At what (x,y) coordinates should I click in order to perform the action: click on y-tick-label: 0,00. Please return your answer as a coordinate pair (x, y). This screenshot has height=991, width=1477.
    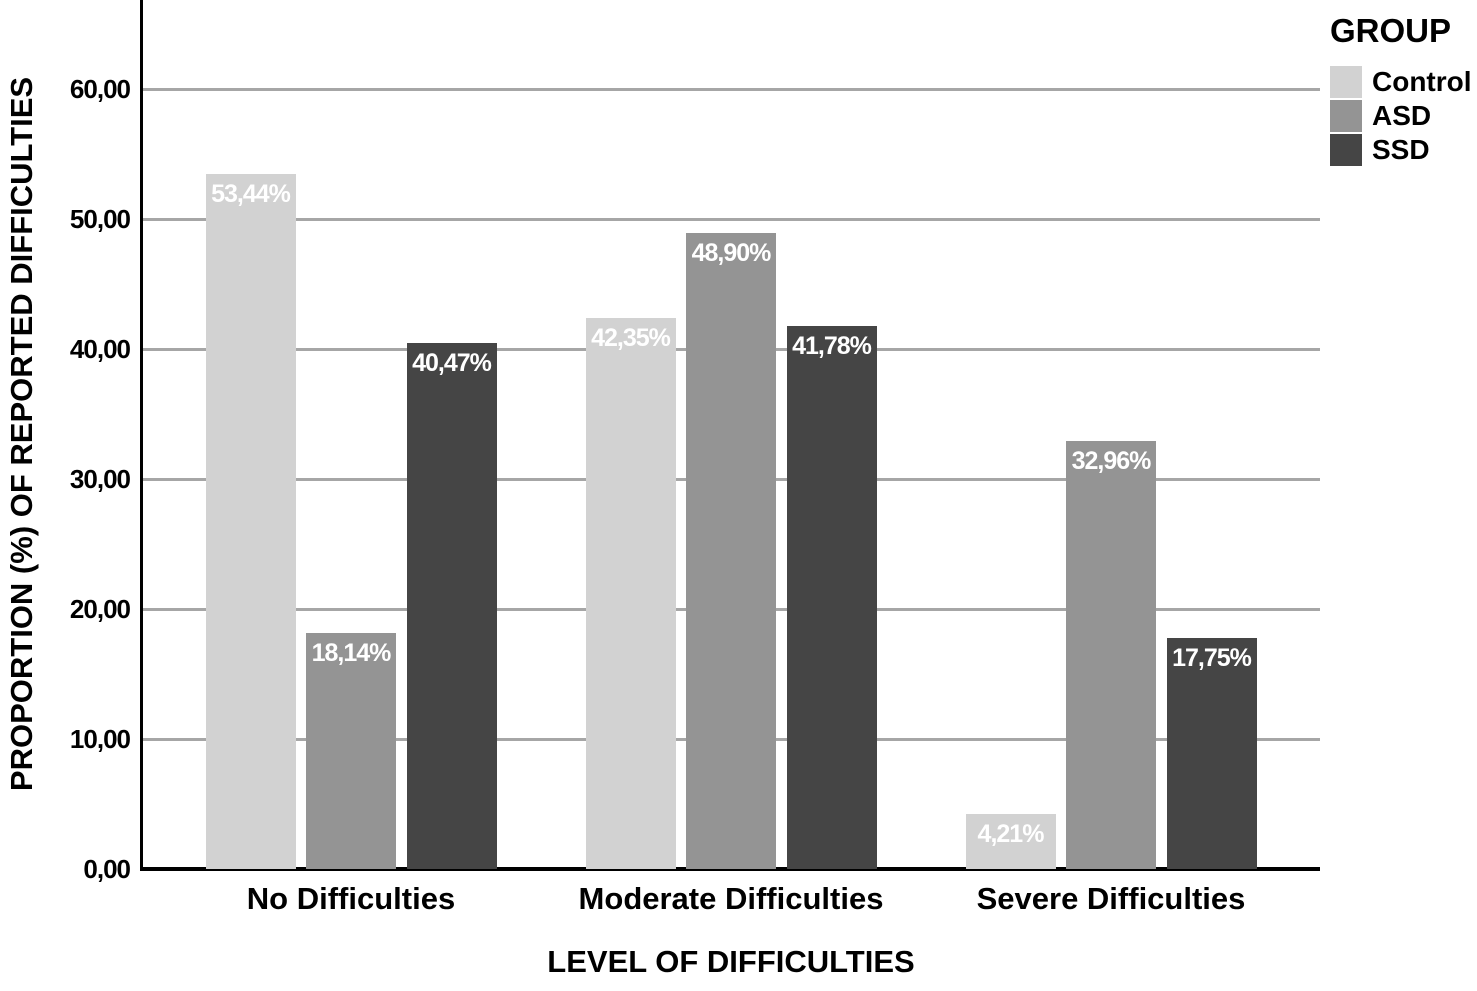
    Looking at the image, I should click on (107, 869).